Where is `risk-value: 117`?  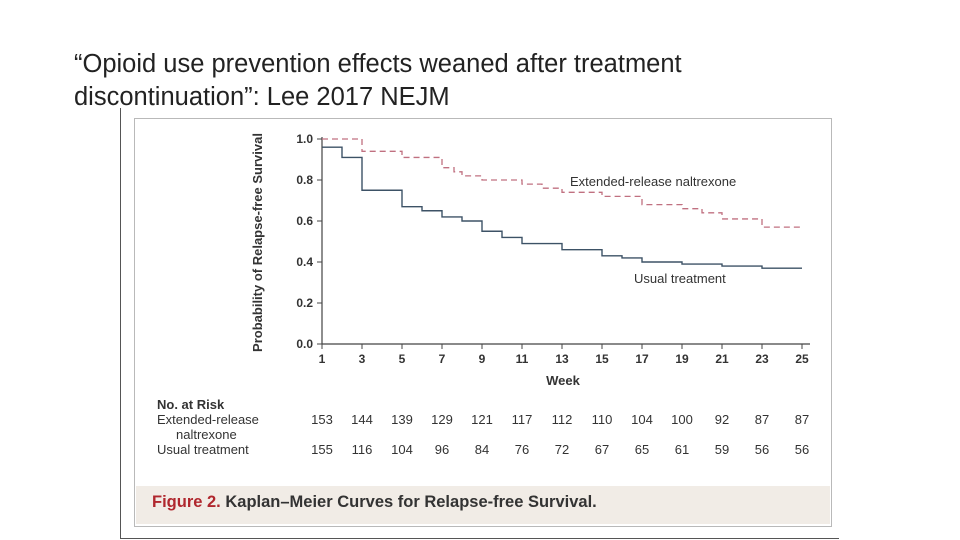
risk-value: 117 is located at coordinates (522, 419).